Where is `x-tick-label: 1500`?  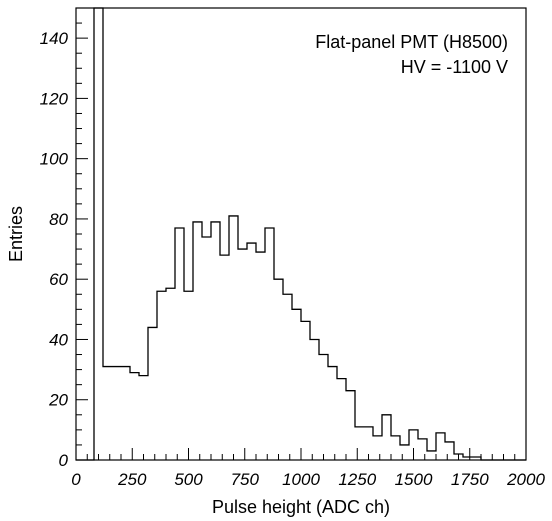
x-tick-label: 1500 is located at coordinates (414, 479).